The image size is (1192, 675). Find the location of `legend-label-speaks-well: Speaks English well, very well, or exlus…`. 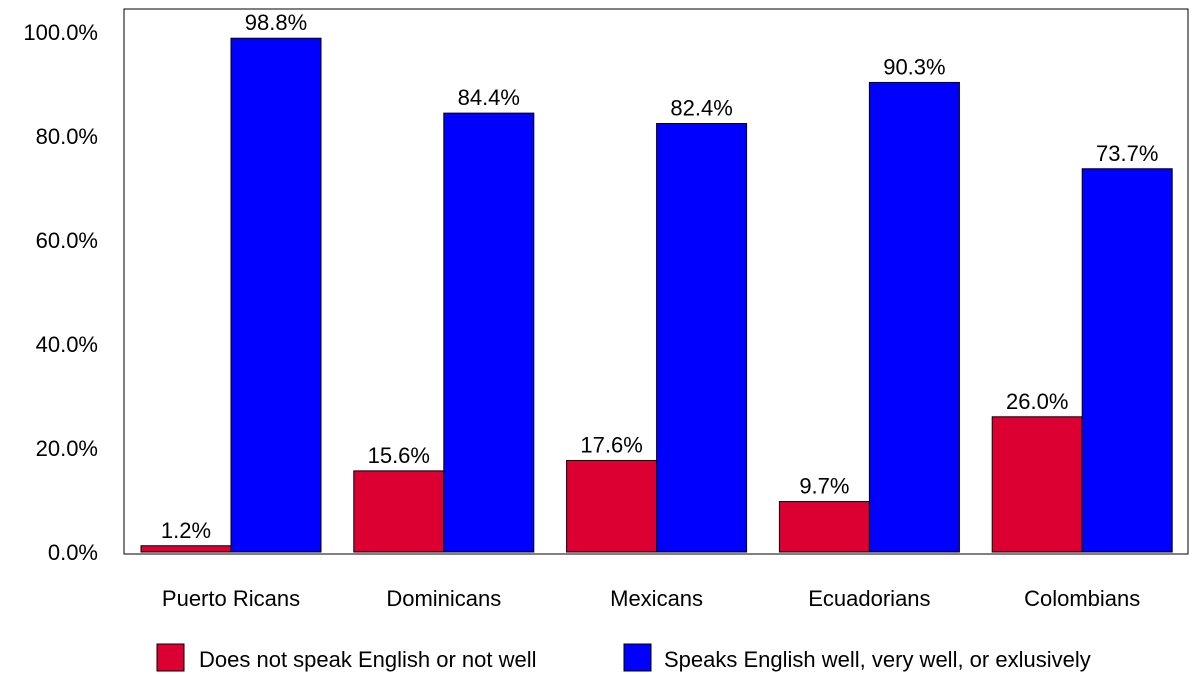

legend-label-speaks-well: Speaks English well, very well, or exlus… is located at coordinates (877, 659).